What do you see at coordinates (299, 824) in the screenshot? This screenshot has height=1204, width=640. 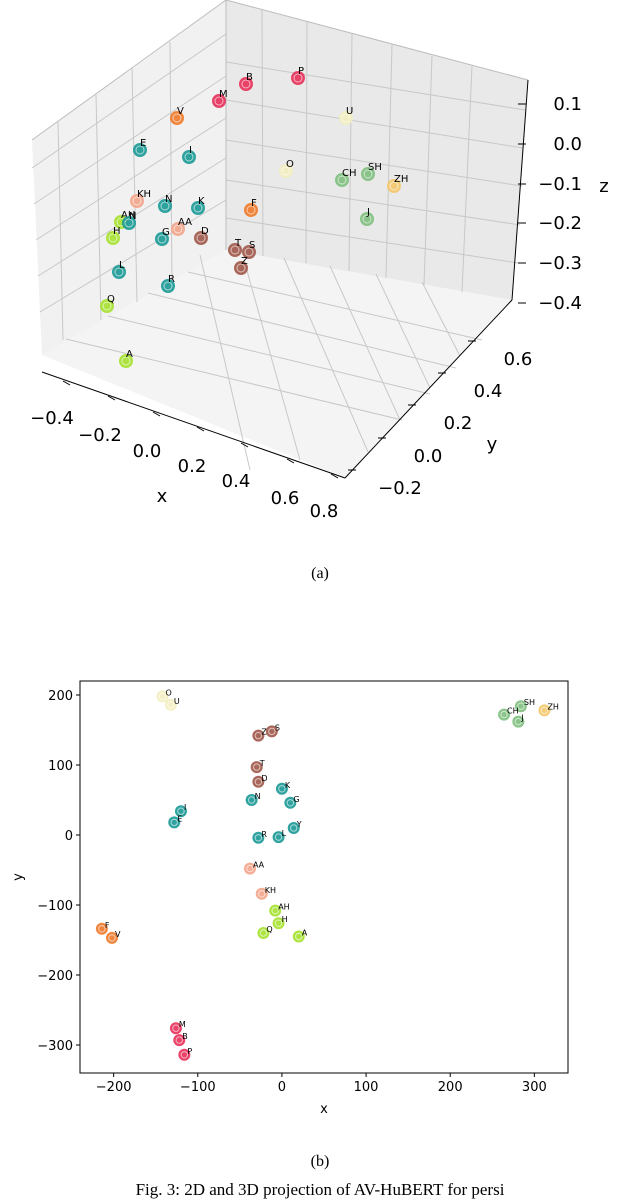 I see `point-label: Y` at bounding box center [299, 824].